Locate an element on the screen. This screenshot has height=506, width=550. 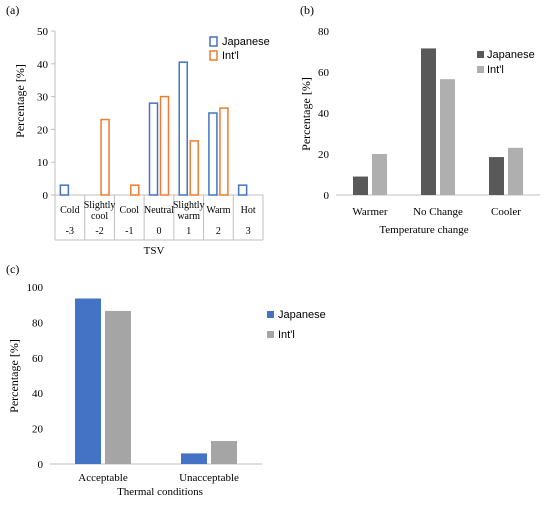
panel-b-category-label: No Change is located at coordinates (438, 212).